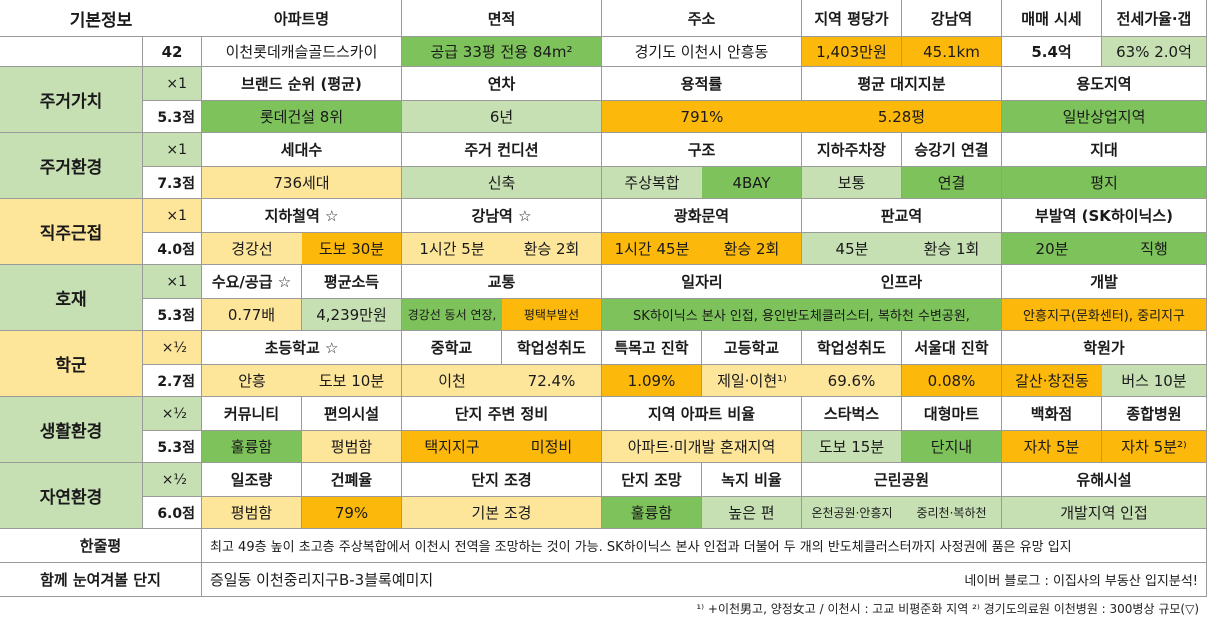  Describe the element at coordinates (952, 348) in the screenshot. I see `header-cell: 서울대 진학` at that location.